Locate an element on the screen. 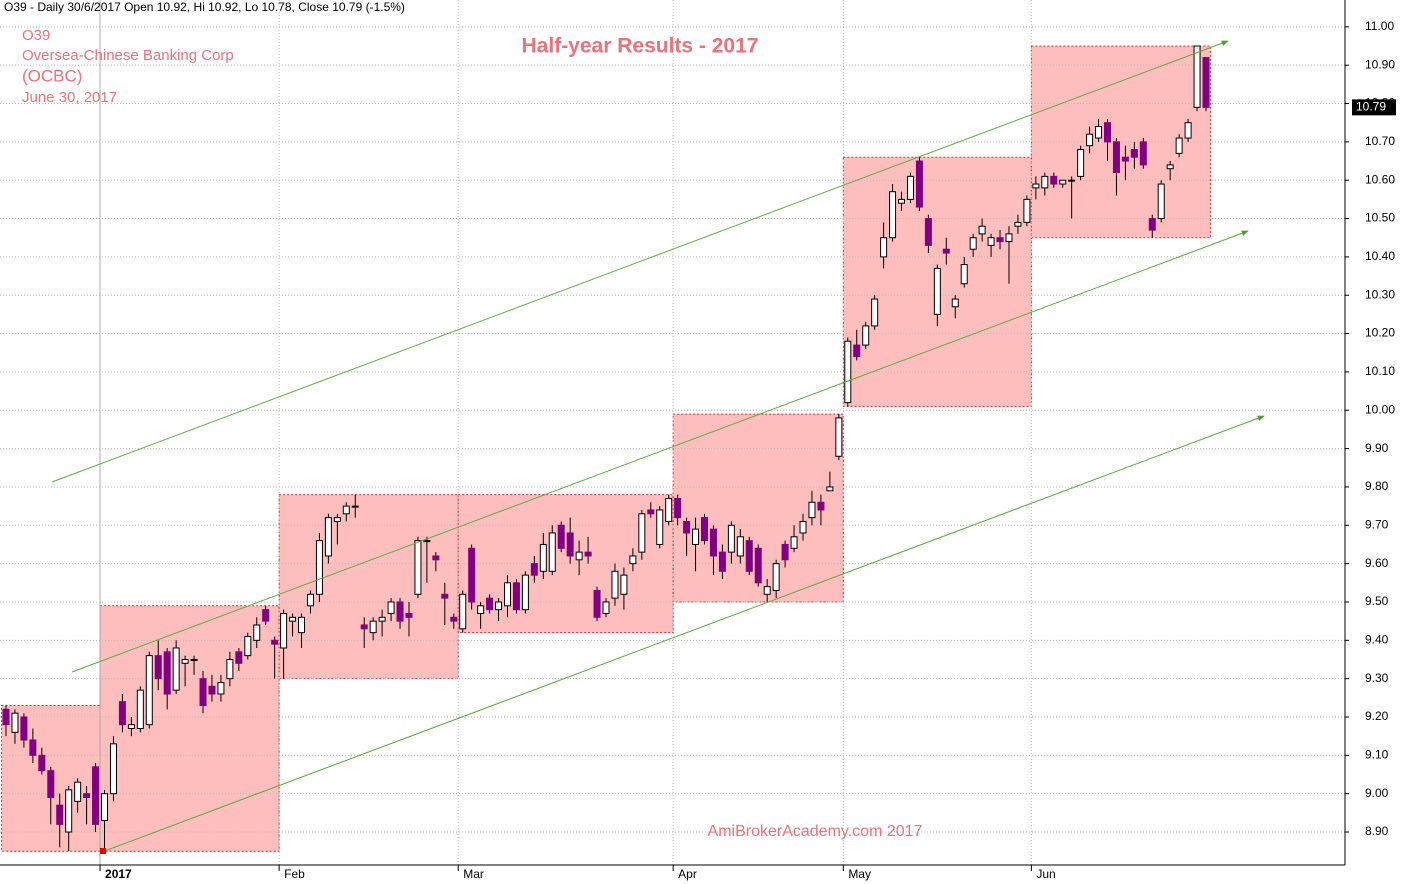  y-tick-label: 10.60 is located at coordinates (1380, 179).